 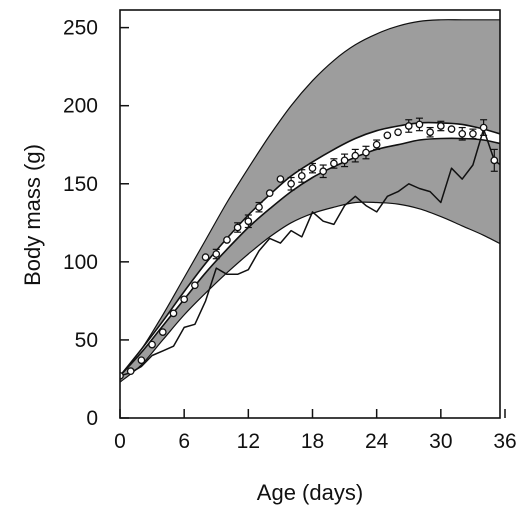 I want to click on x-tick-label: 6, so click(x=184, y=441).